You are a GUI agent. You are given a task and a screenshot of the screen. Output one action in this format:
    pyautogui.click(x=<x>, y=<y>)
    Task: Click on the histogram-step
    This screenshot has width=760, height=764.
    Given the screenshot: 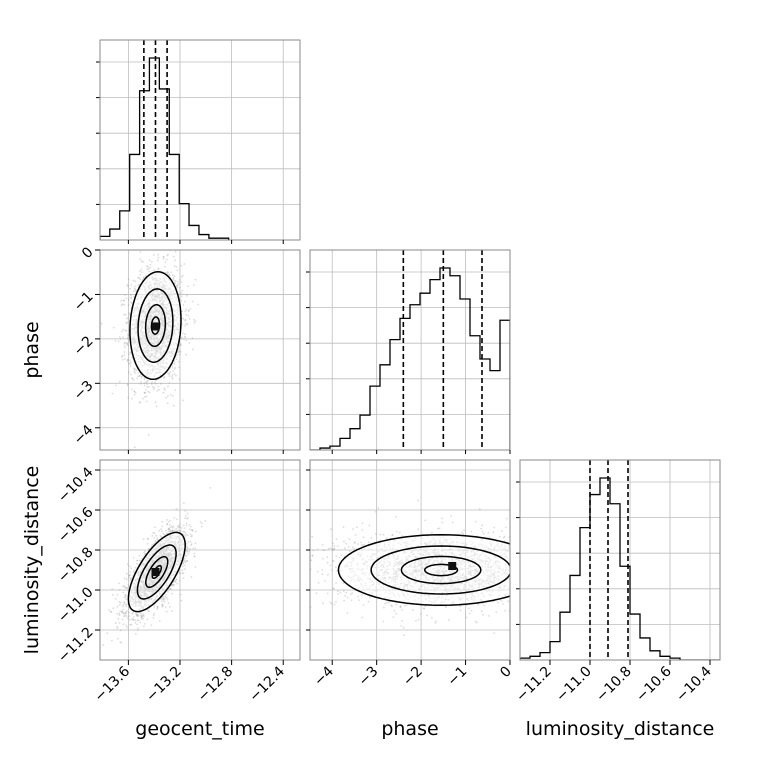 What is the action you would take?
    pyautogui.click(x=410, y=359)
    